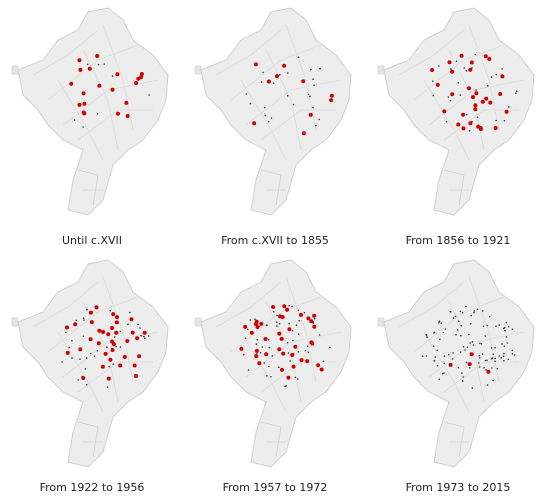 This screenshot has width=550, height=498. What do you see at coordinates (458, 240) in the screenshot?
I see `caption: From 1856 to 1921` at bounding box center [458, 240].